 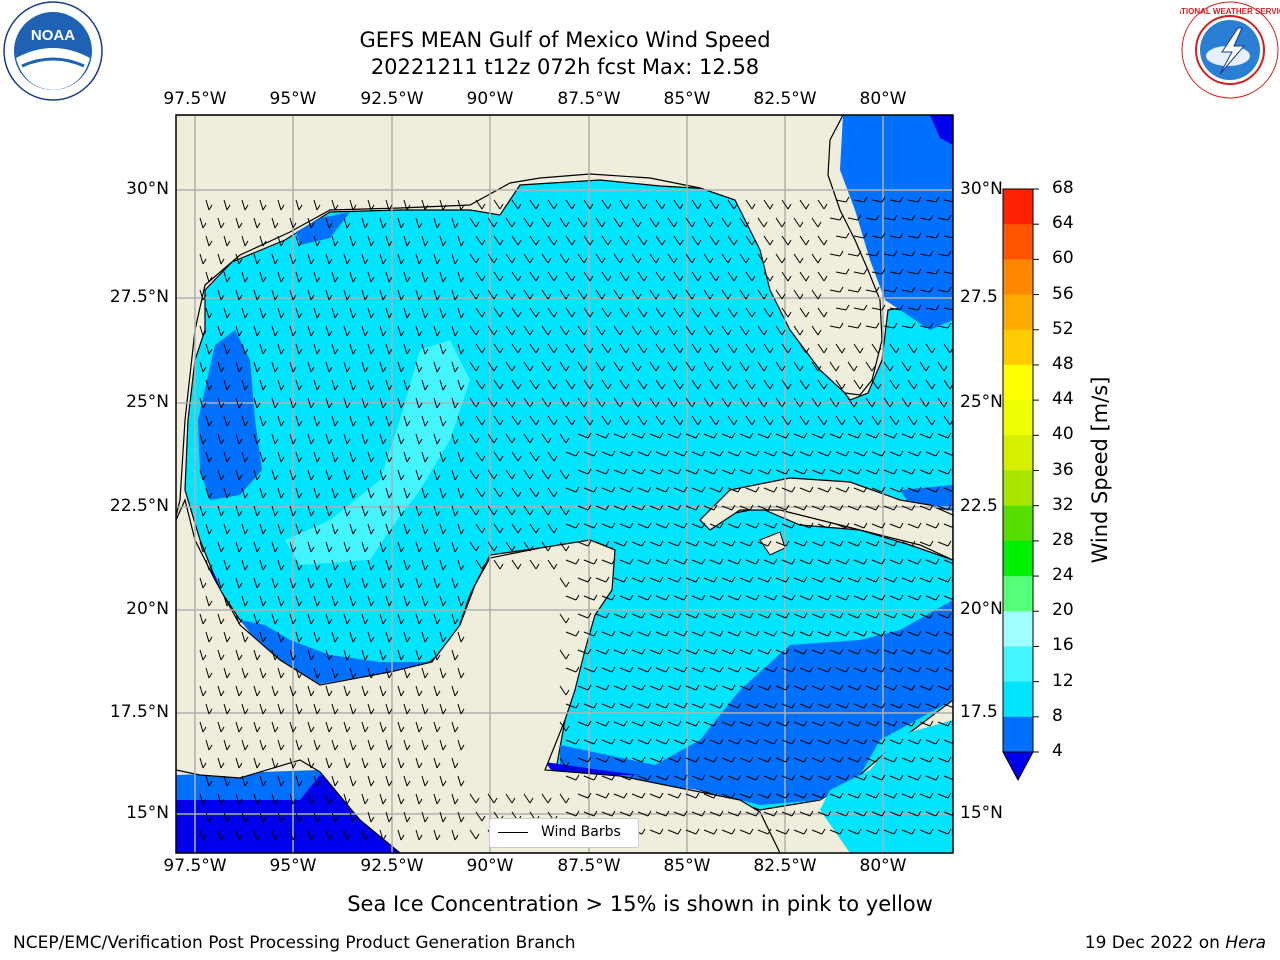 I want to click on colorbar-tick-label: 32, so click(x=1063, y=504).